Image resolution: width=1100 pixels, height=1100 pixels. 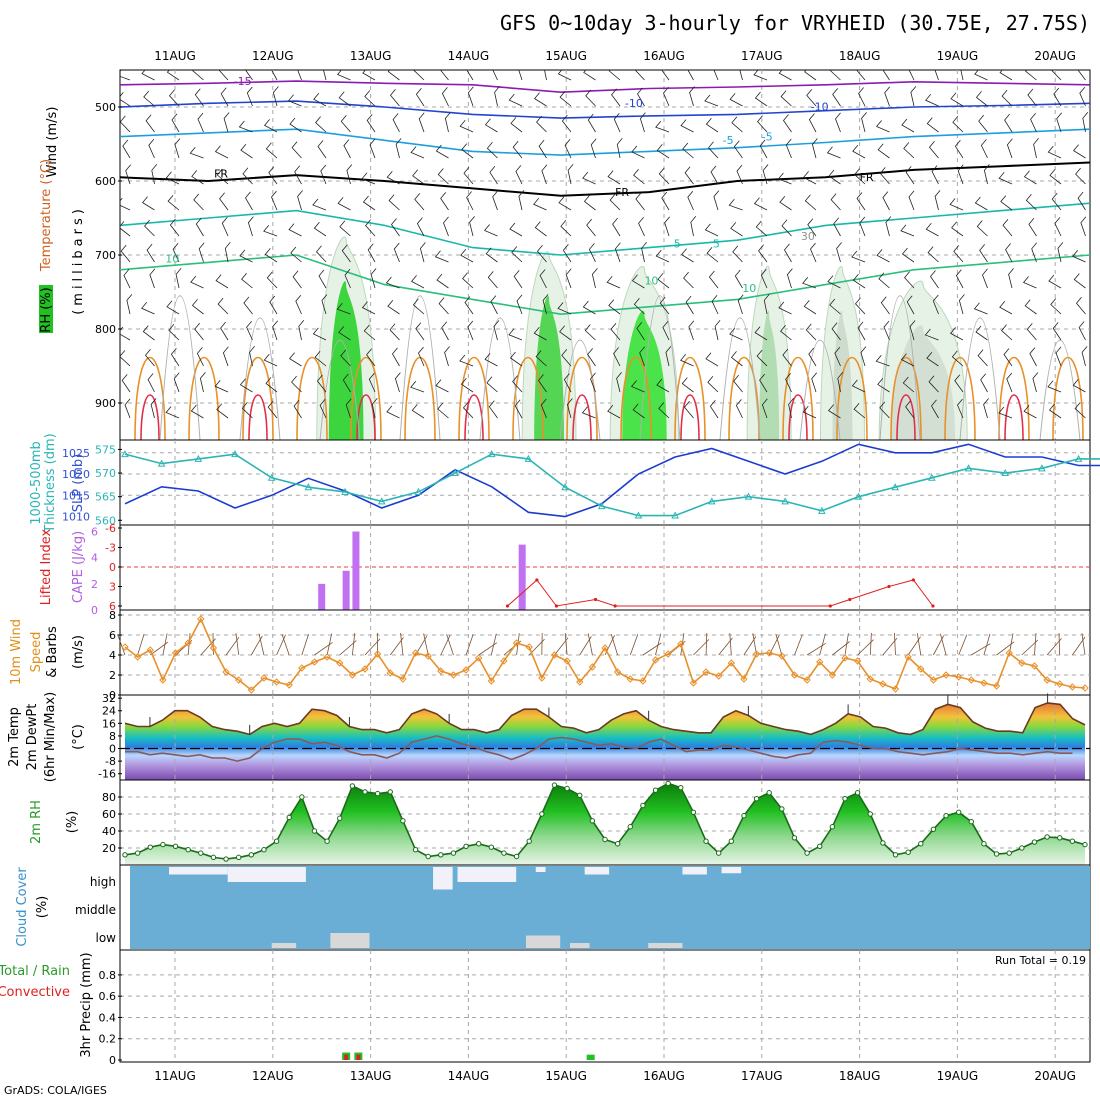 I want to click on isotherm-label: -5, so click(x=728, y=140).